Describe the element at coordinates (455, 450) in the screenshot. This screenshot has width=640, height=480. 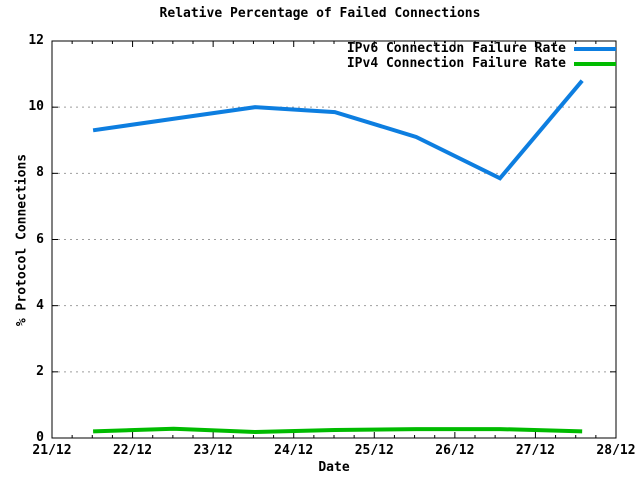
I see `x-tick-label: 26/12` at that location.